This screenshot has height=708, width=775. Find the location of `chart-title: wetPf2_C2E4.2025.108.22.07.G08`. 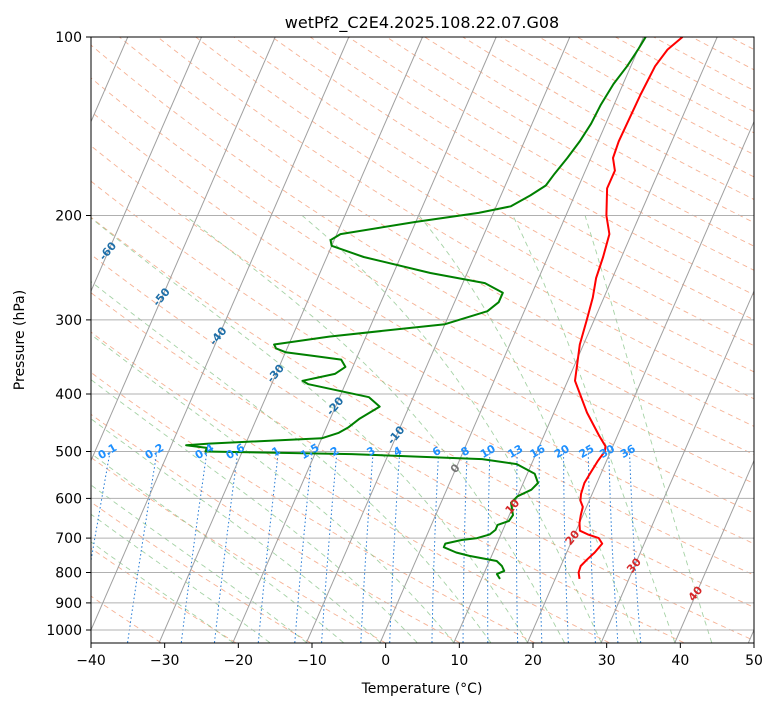

chart-title: wetPf2_C2E4.2025.108.22.07.G08 is located at coordinates (422, 23).